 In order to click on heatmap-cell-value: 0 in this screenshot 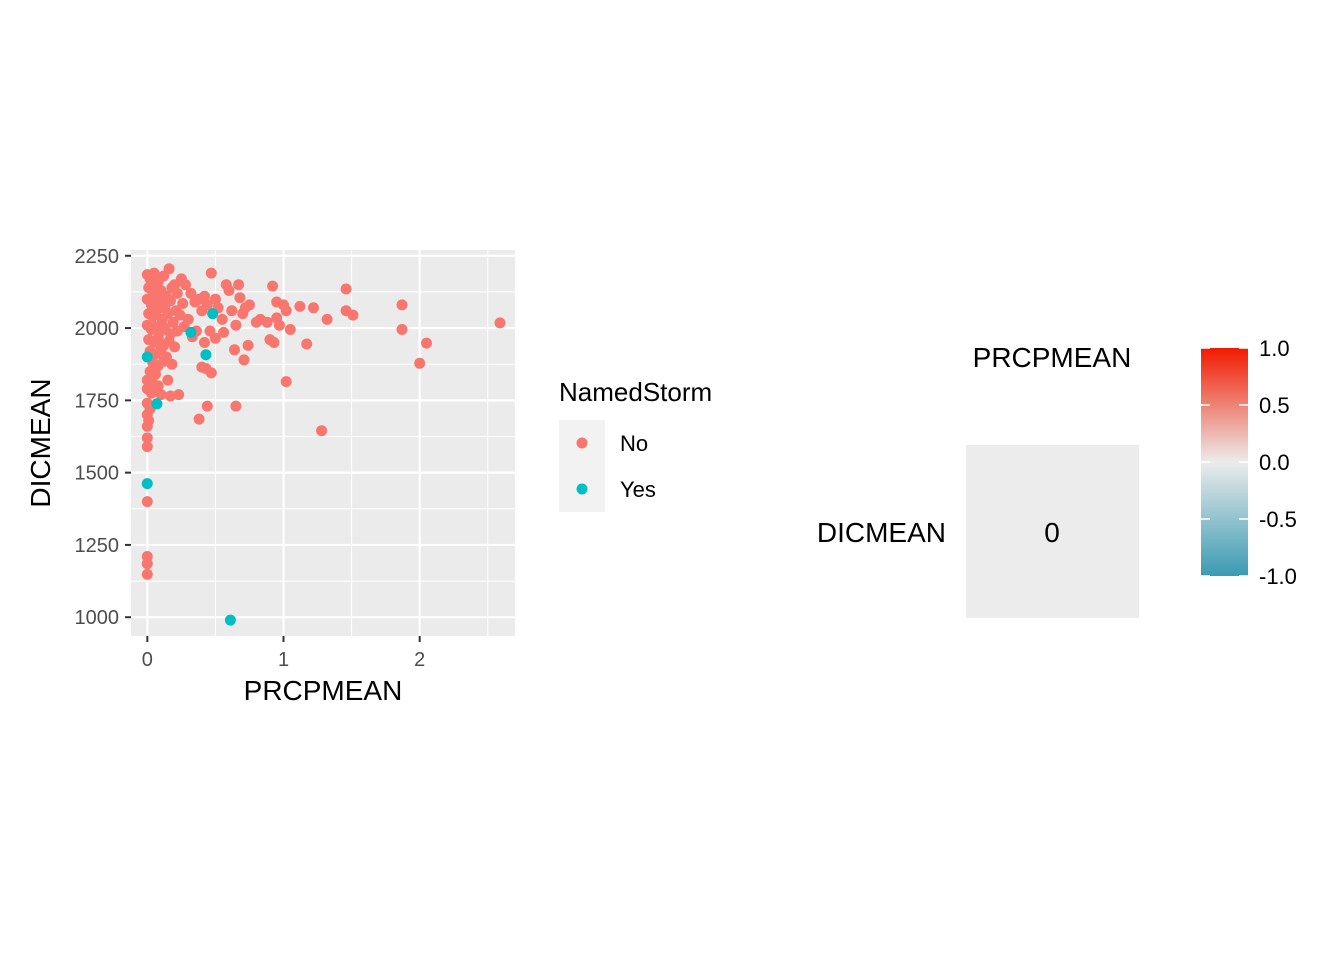, I will do `click(1052, 532)`.